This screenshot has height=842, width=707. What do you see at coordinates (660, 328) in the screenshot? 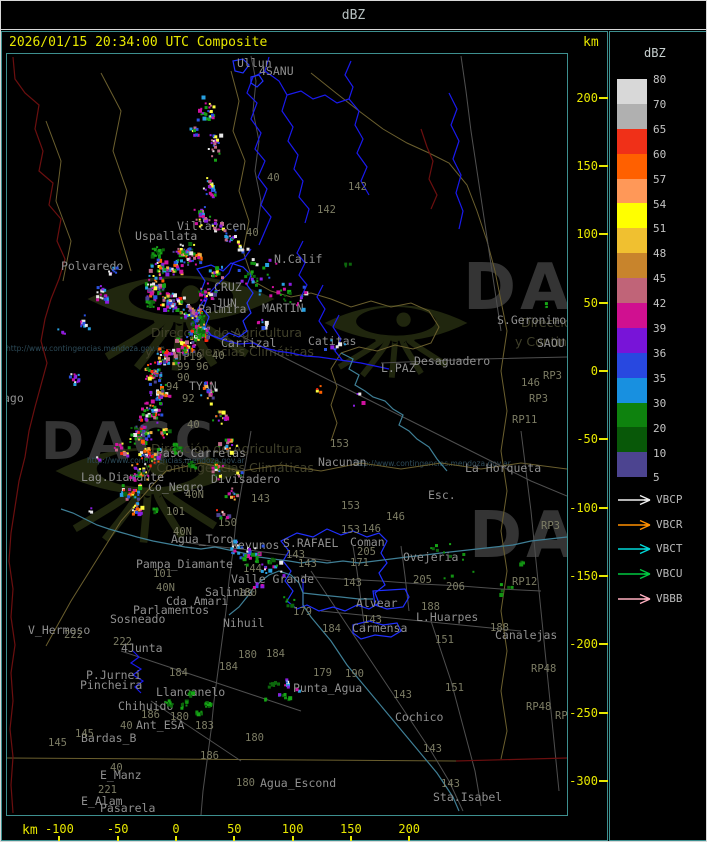
I see `scale-value-label: 39` at bounding box center [660, 328].